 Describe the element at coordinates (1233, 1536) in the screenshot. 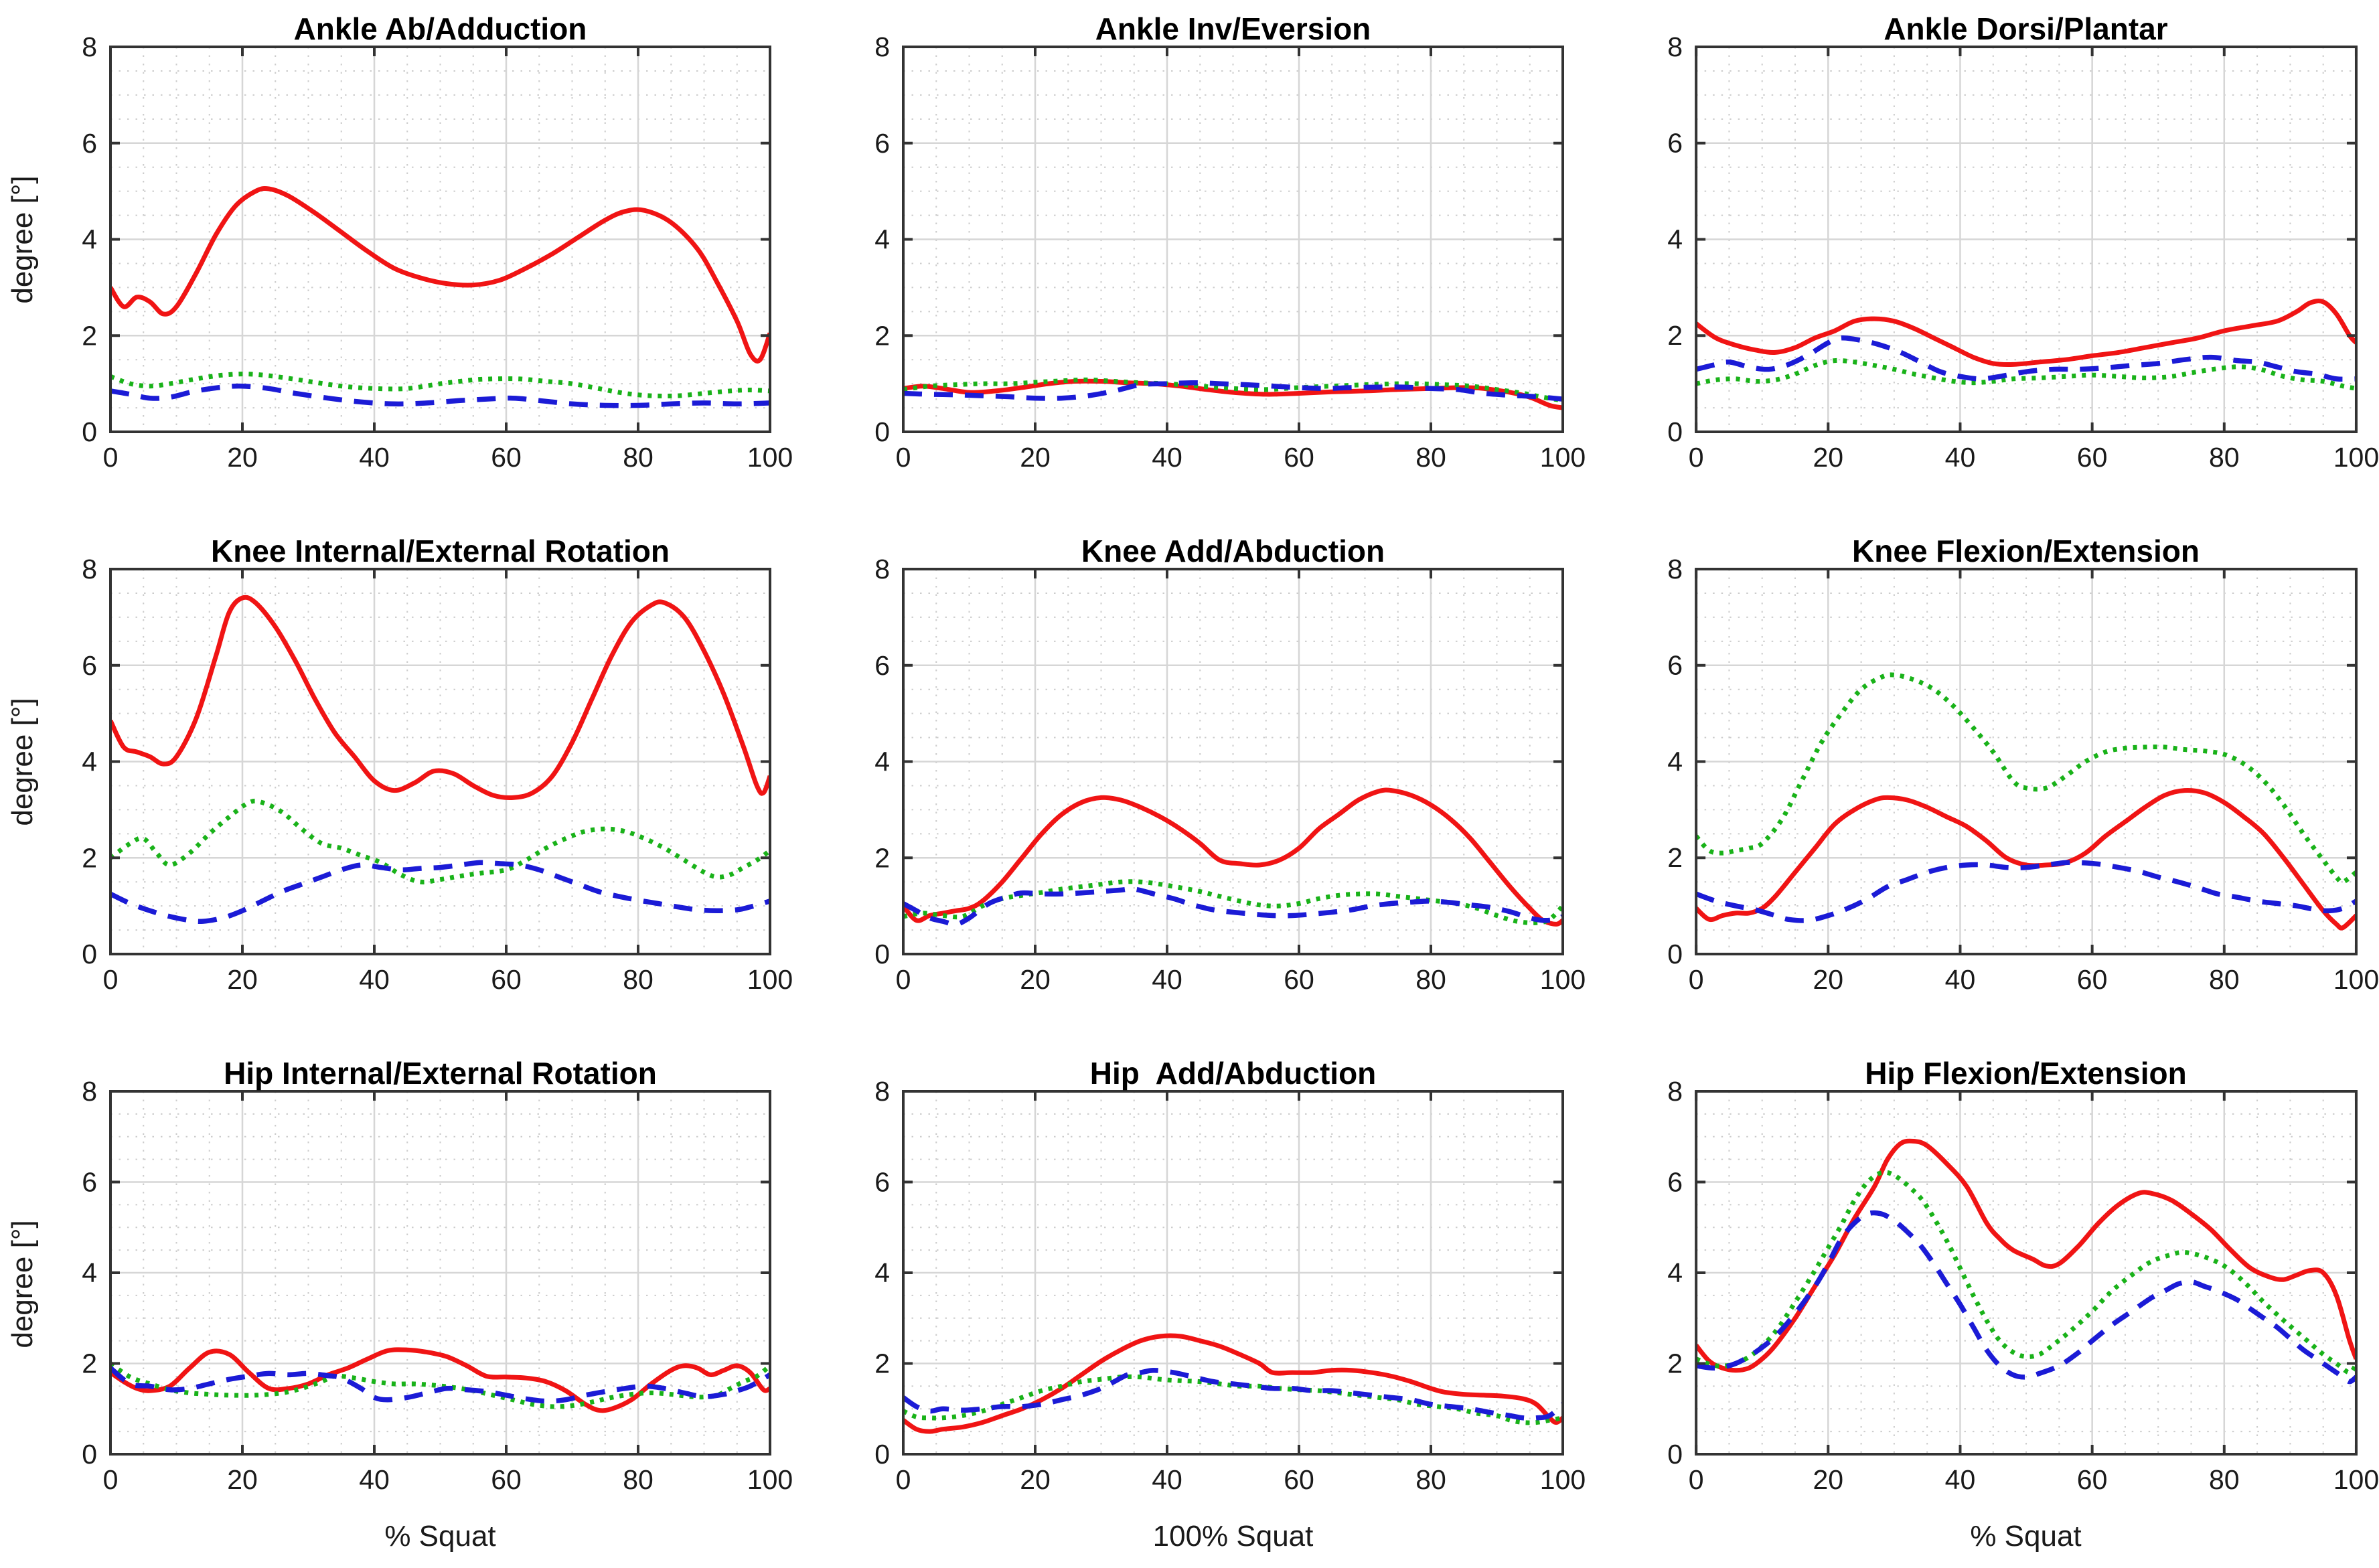

I see `x-axis-label: 100% Squat` at that location.